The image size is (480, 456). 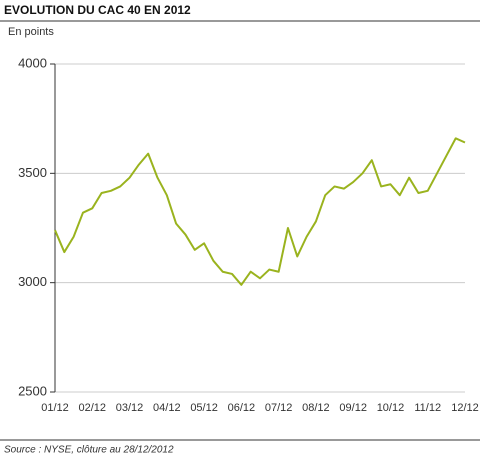 I want to click on x-tick-label: 05/12, so click(x=204, y=408).